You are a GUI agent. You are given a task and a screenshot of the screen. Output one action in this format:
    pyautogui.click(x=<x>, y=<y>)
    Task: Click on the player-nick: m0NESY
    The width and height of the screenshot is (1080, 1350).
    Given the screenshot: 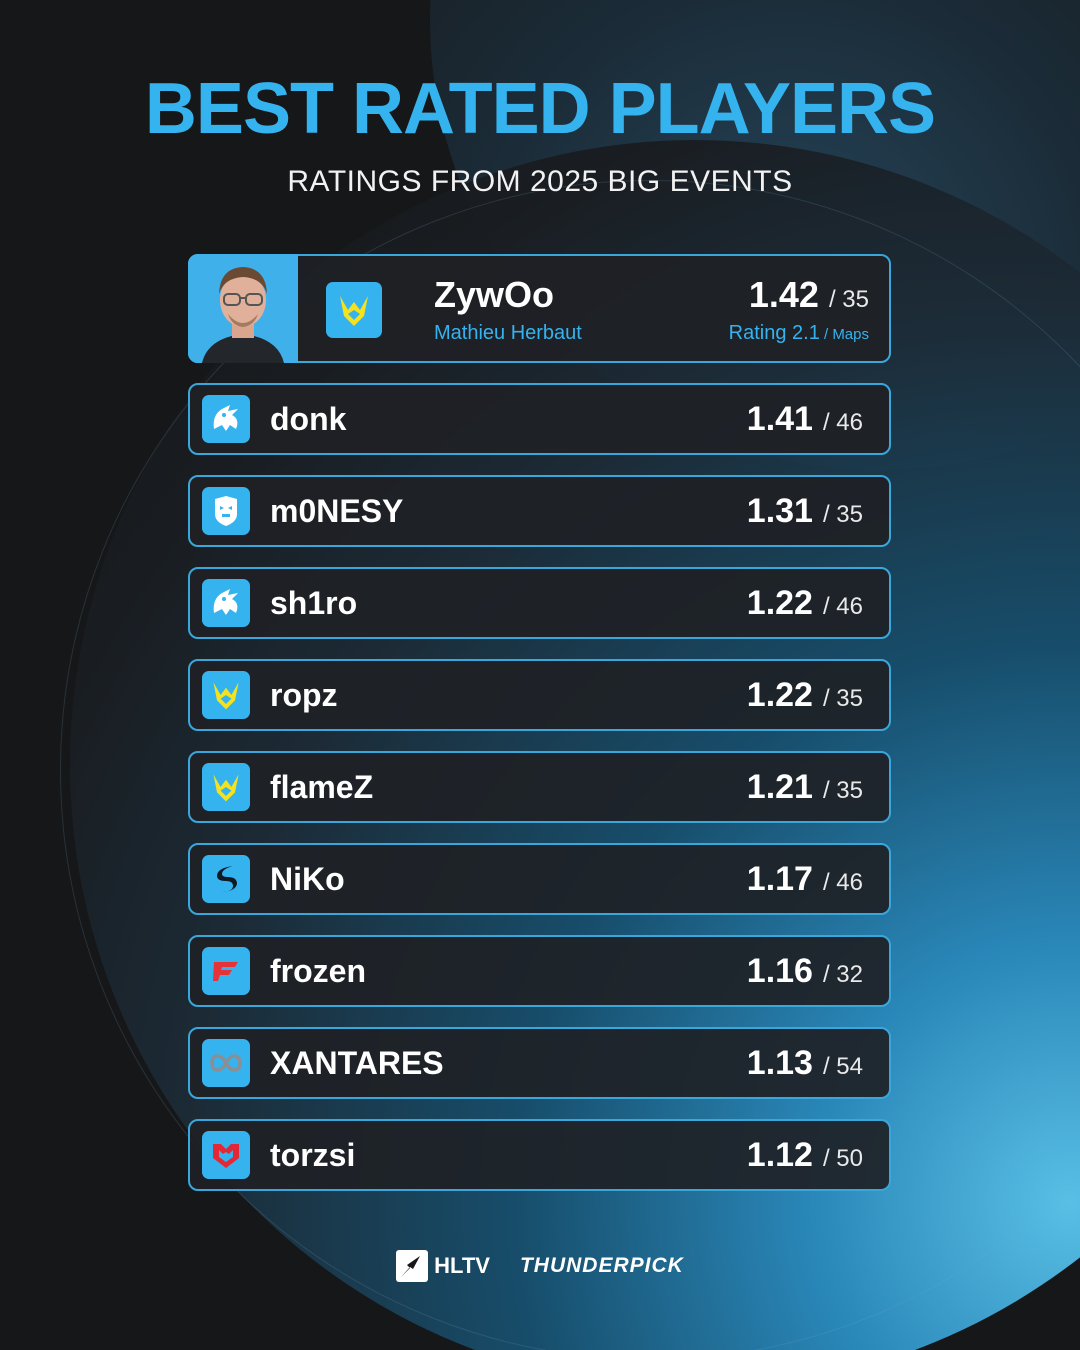 What is the action you would take?
    pyautogui.click(x=337, y=510)
    